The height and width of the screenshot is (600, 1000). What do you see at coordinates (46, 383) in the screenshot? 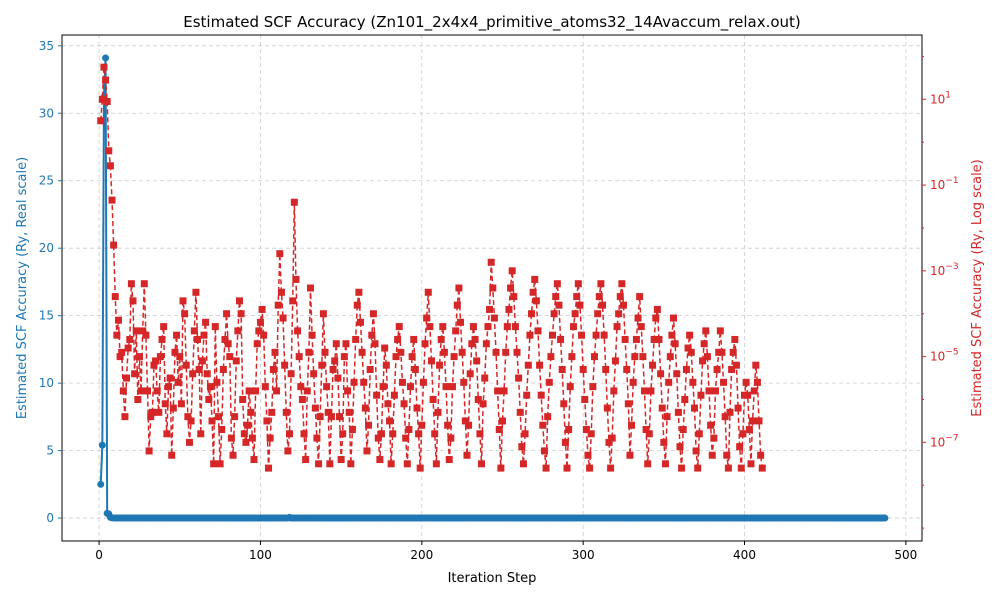
I see `y-left-tick-label: 10` at bounding box center [46, 383].